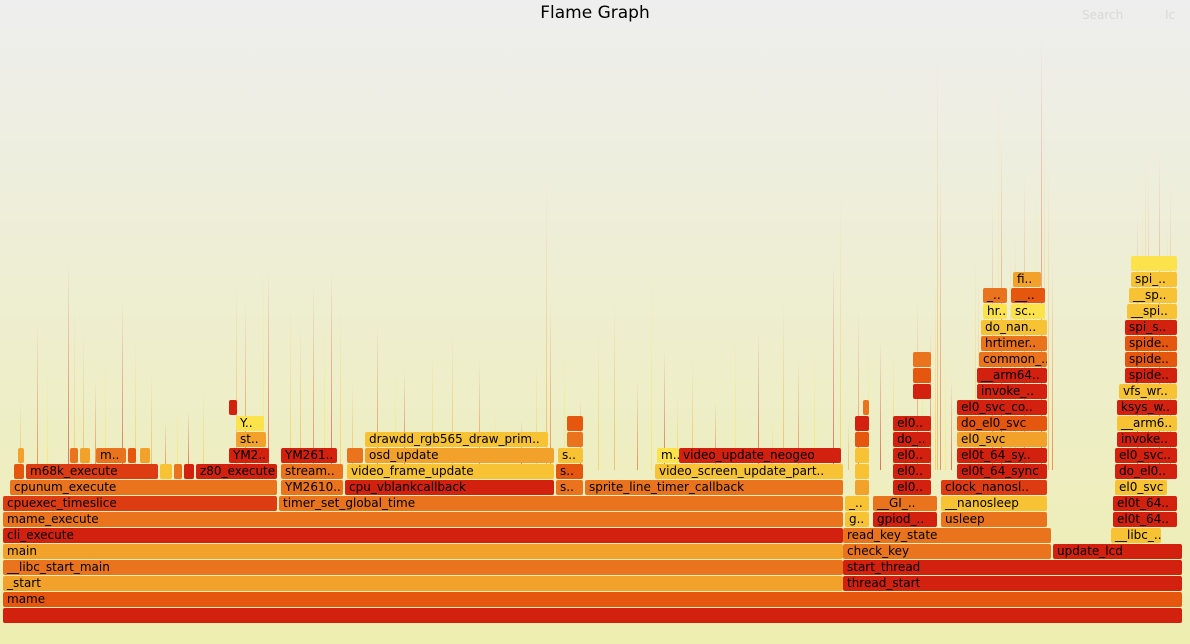 This screenshot has width=1190, height=644. Describe the element at coordinates (250, 423) in the screenshot. I see `flame-frame: Y..` at that location.